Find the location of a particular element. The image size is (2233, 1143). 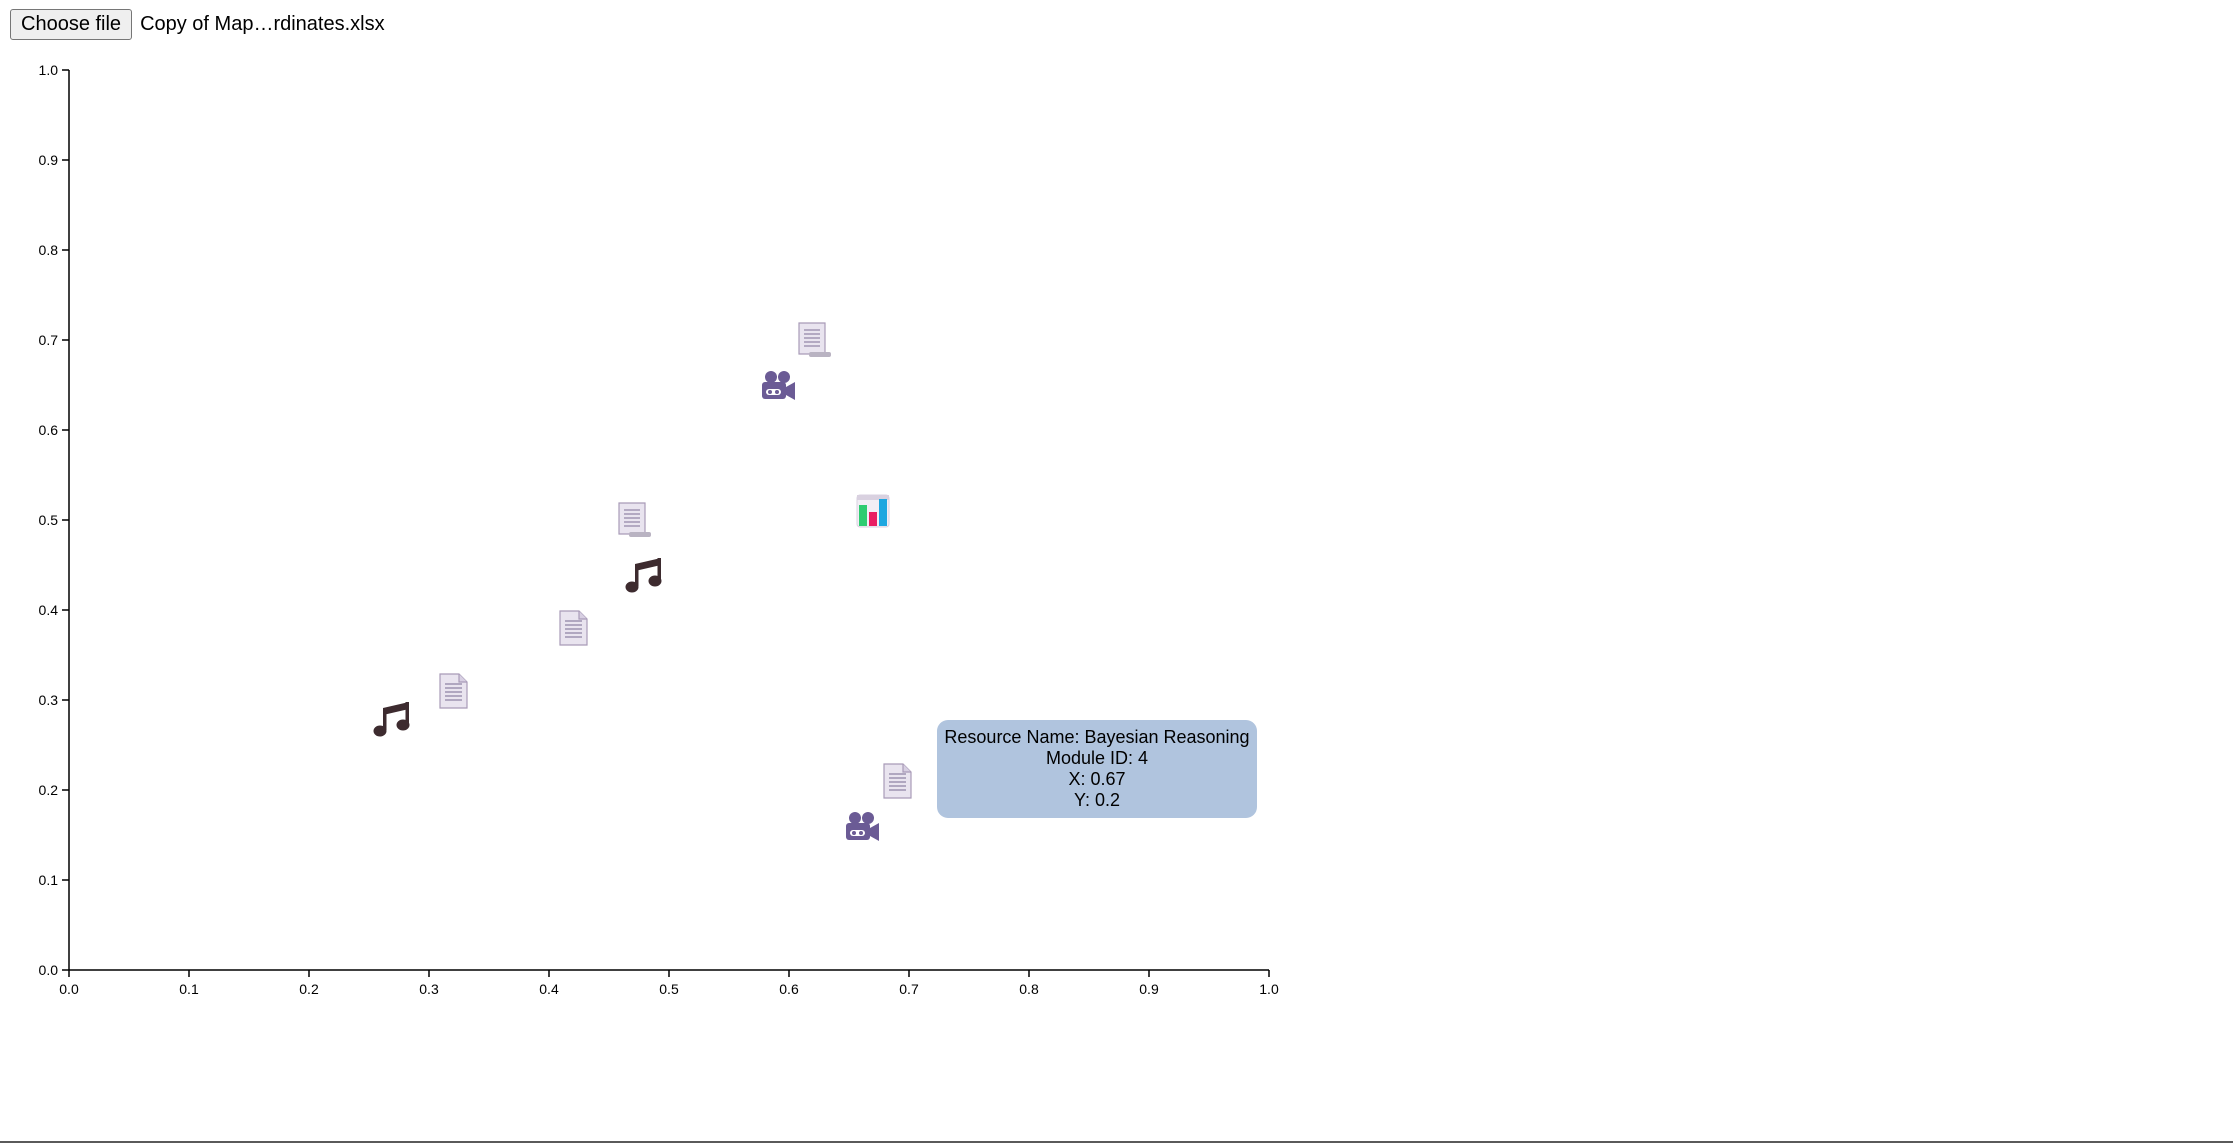

y-tick-label: 0.5 is located at coordinates (49, 520).